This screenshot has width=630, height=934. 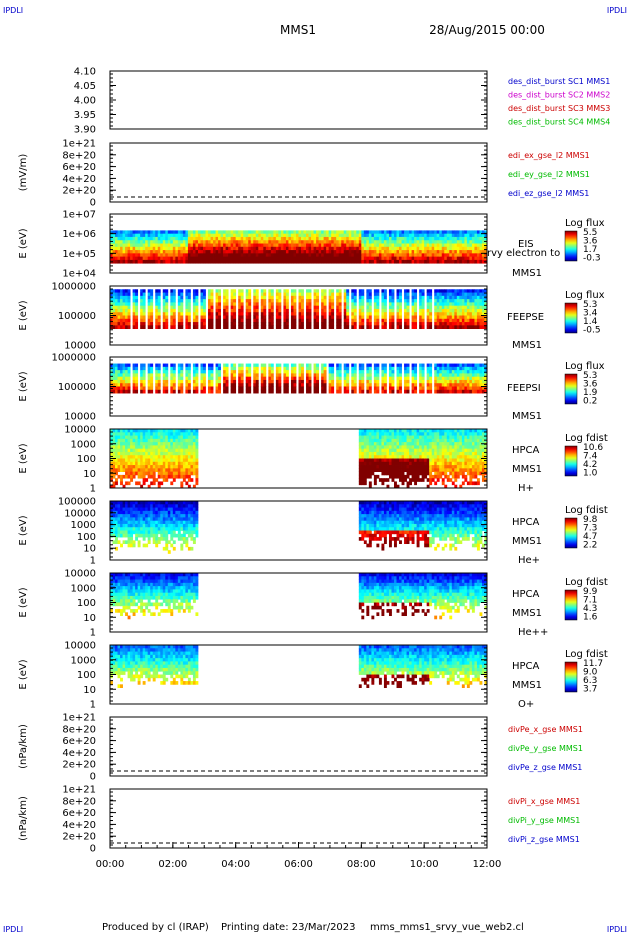 What do you see at coordinates (93, 203) in the screenshot?
I see `y-tick-label: 0` at bounding box center [93, 203].